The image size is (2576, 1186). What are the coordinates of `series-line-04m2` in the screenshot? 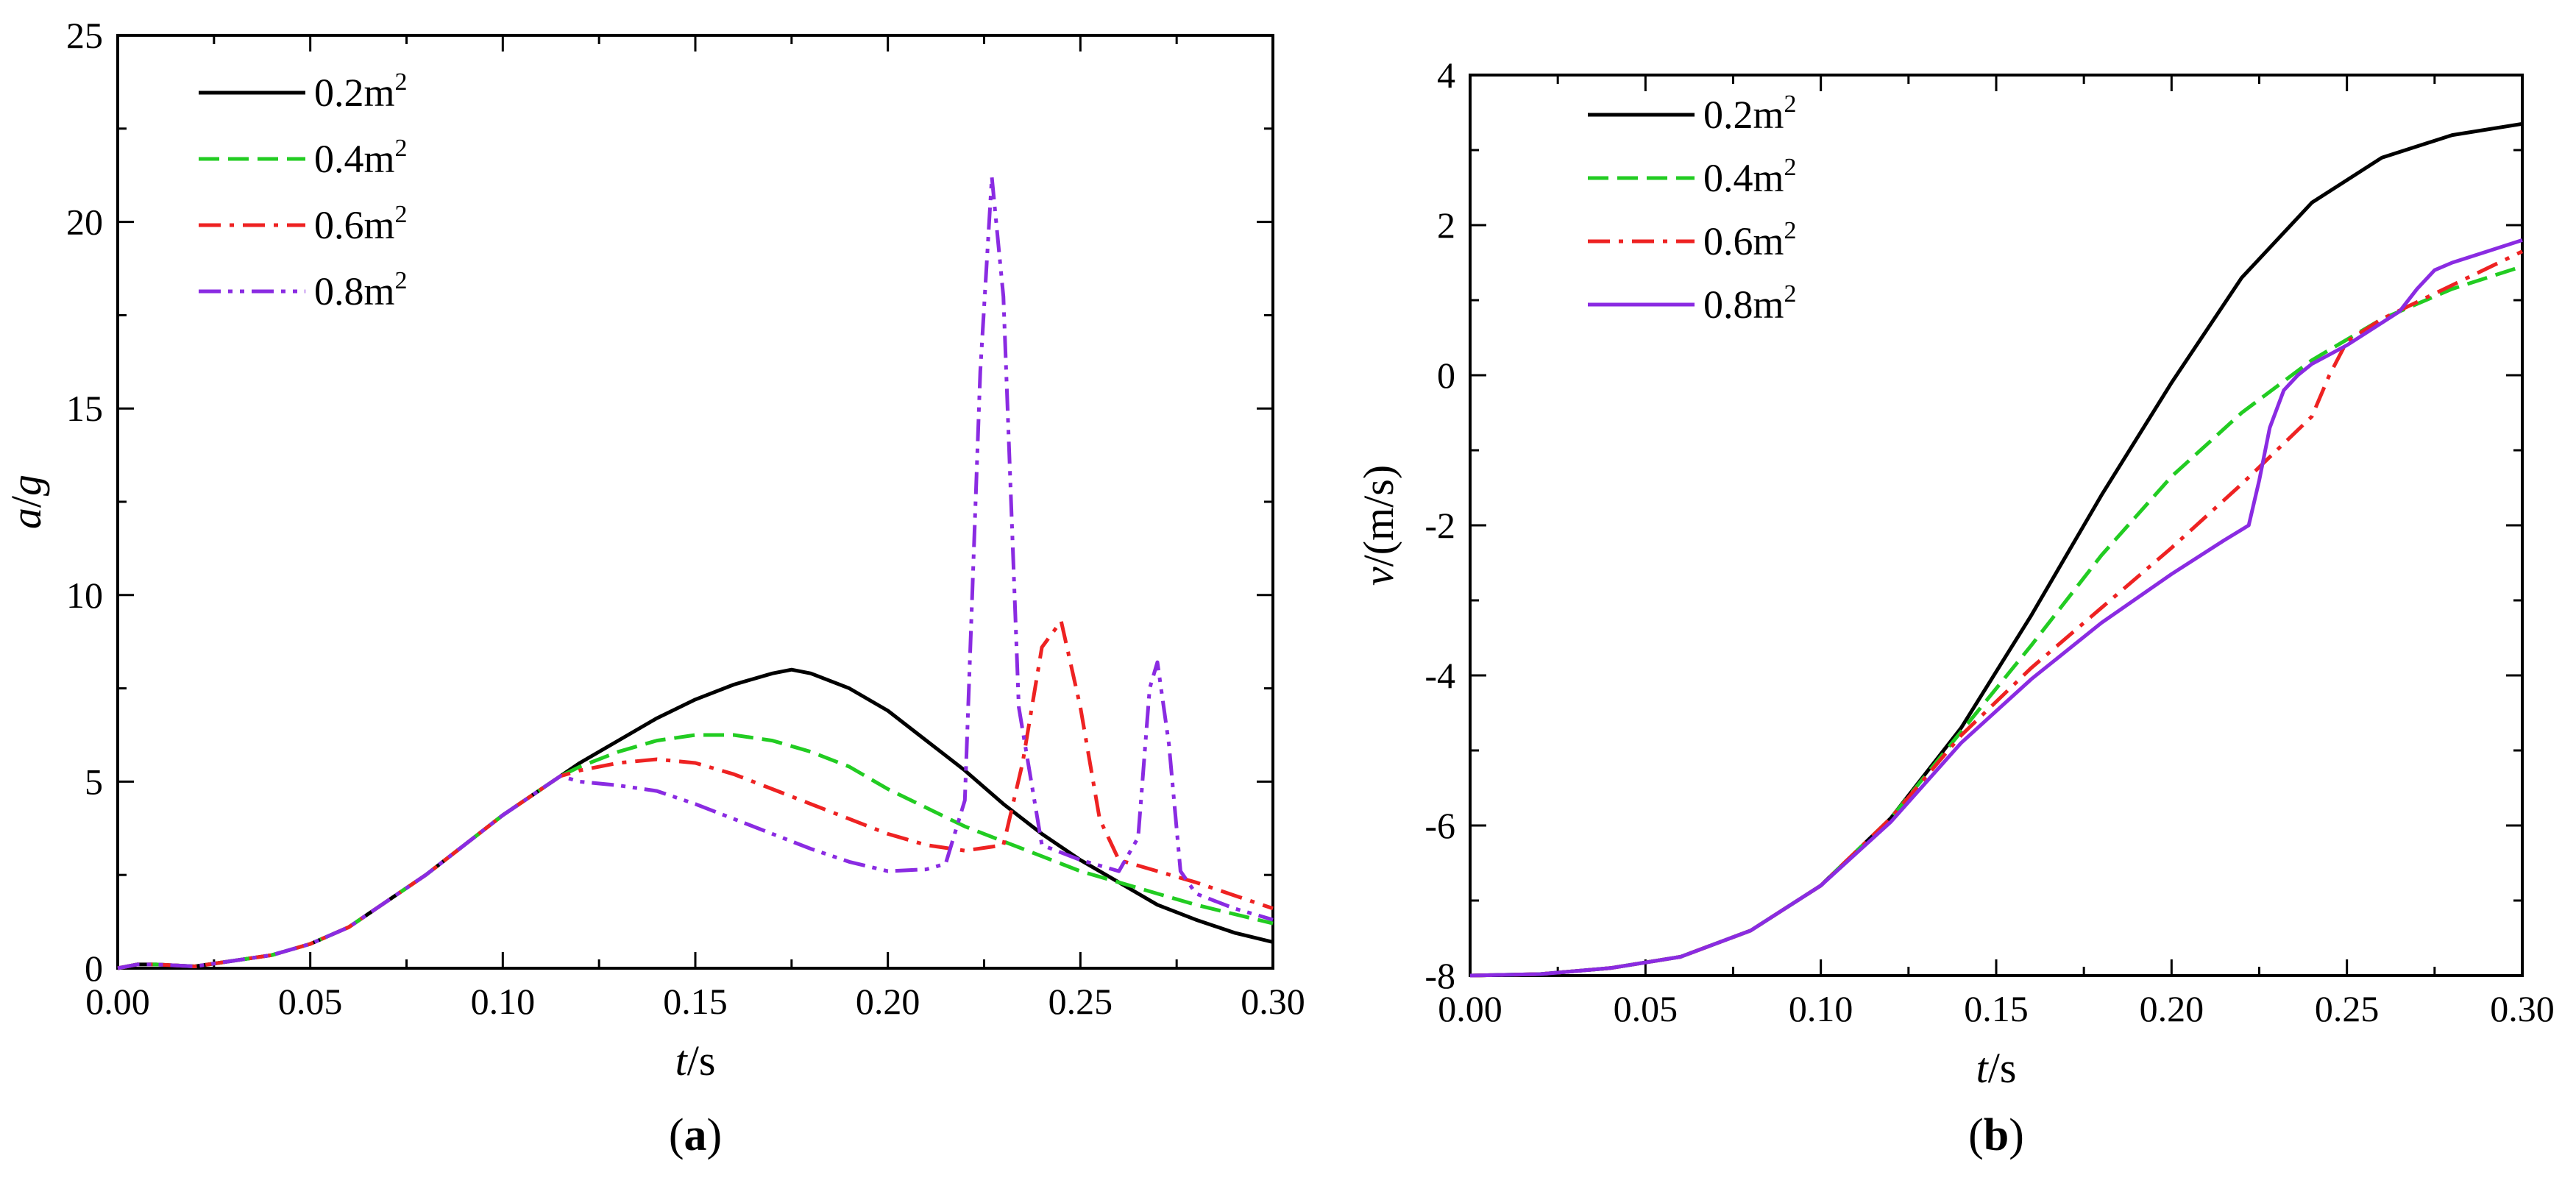 It's located at (695, 851).